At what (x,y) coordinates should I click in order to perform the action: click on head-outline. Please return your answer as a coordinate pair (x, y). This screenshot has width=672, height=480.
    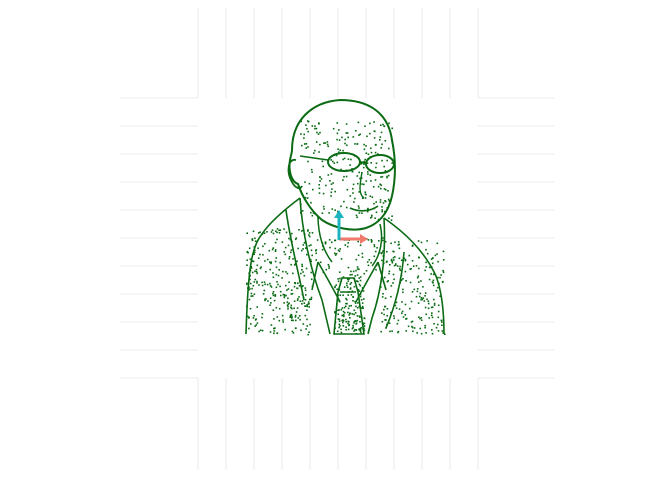
    Looking at the image, I should click on (342, 164).